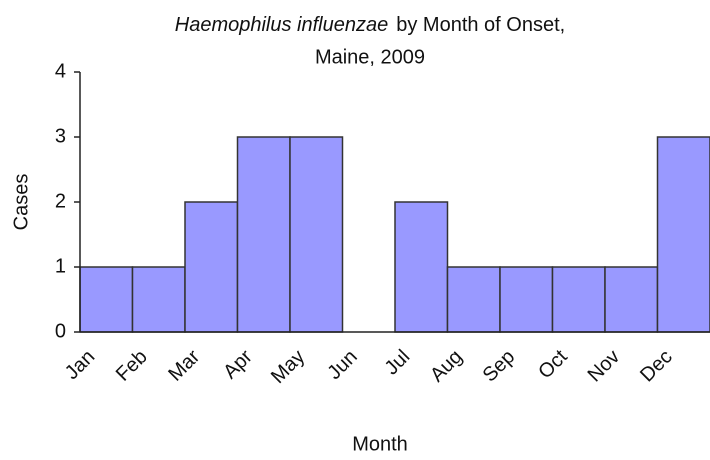  I want to click on x-tick-label: Aug, so click(446, 366).